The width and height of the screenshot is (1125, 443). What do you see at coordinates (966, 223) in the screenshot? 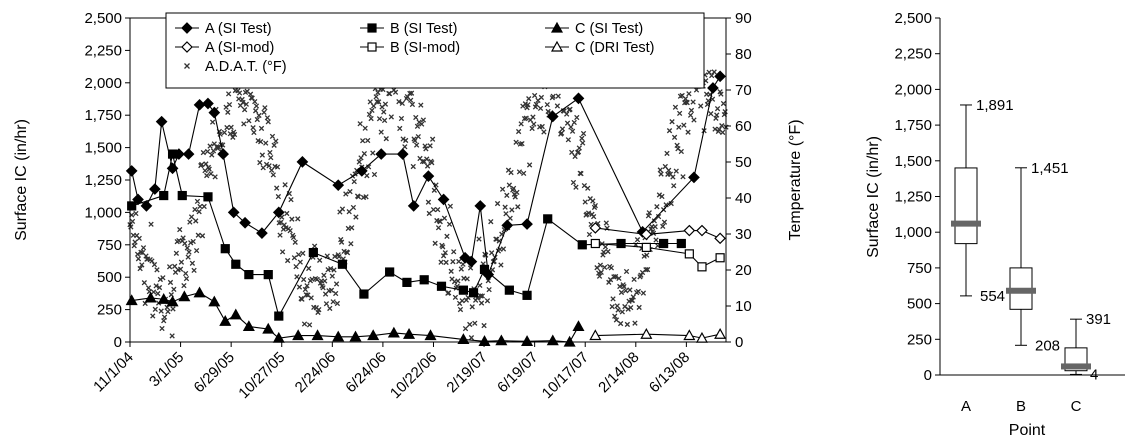
I see `box-median` at bounding box center [966, 223].